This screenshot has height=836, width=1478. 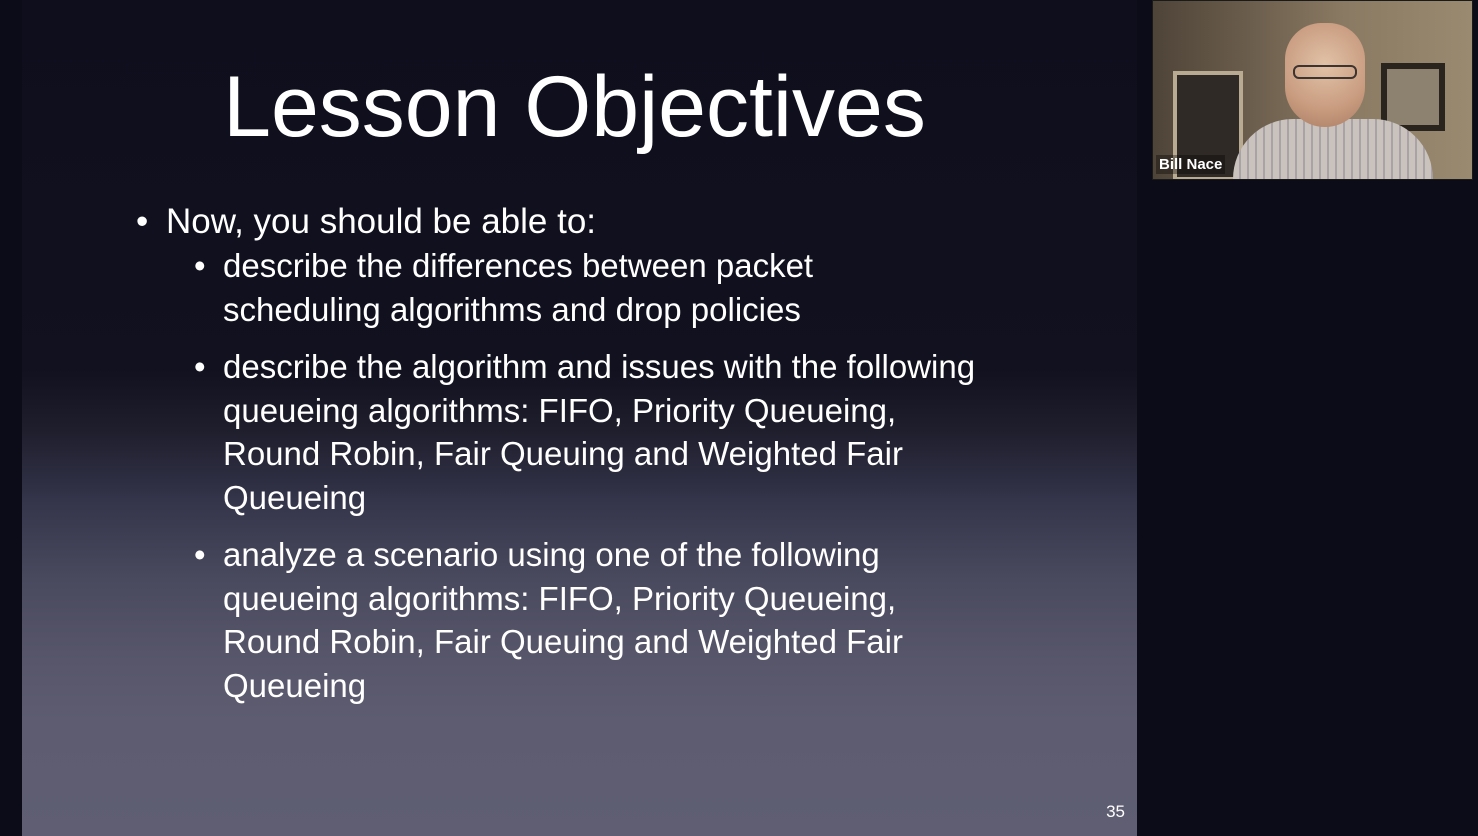 What do you see at coordinates (381, 221) in the screenshot?
I see `bullet-text: Now, you should be able to:` at bounding box center [381, 221].